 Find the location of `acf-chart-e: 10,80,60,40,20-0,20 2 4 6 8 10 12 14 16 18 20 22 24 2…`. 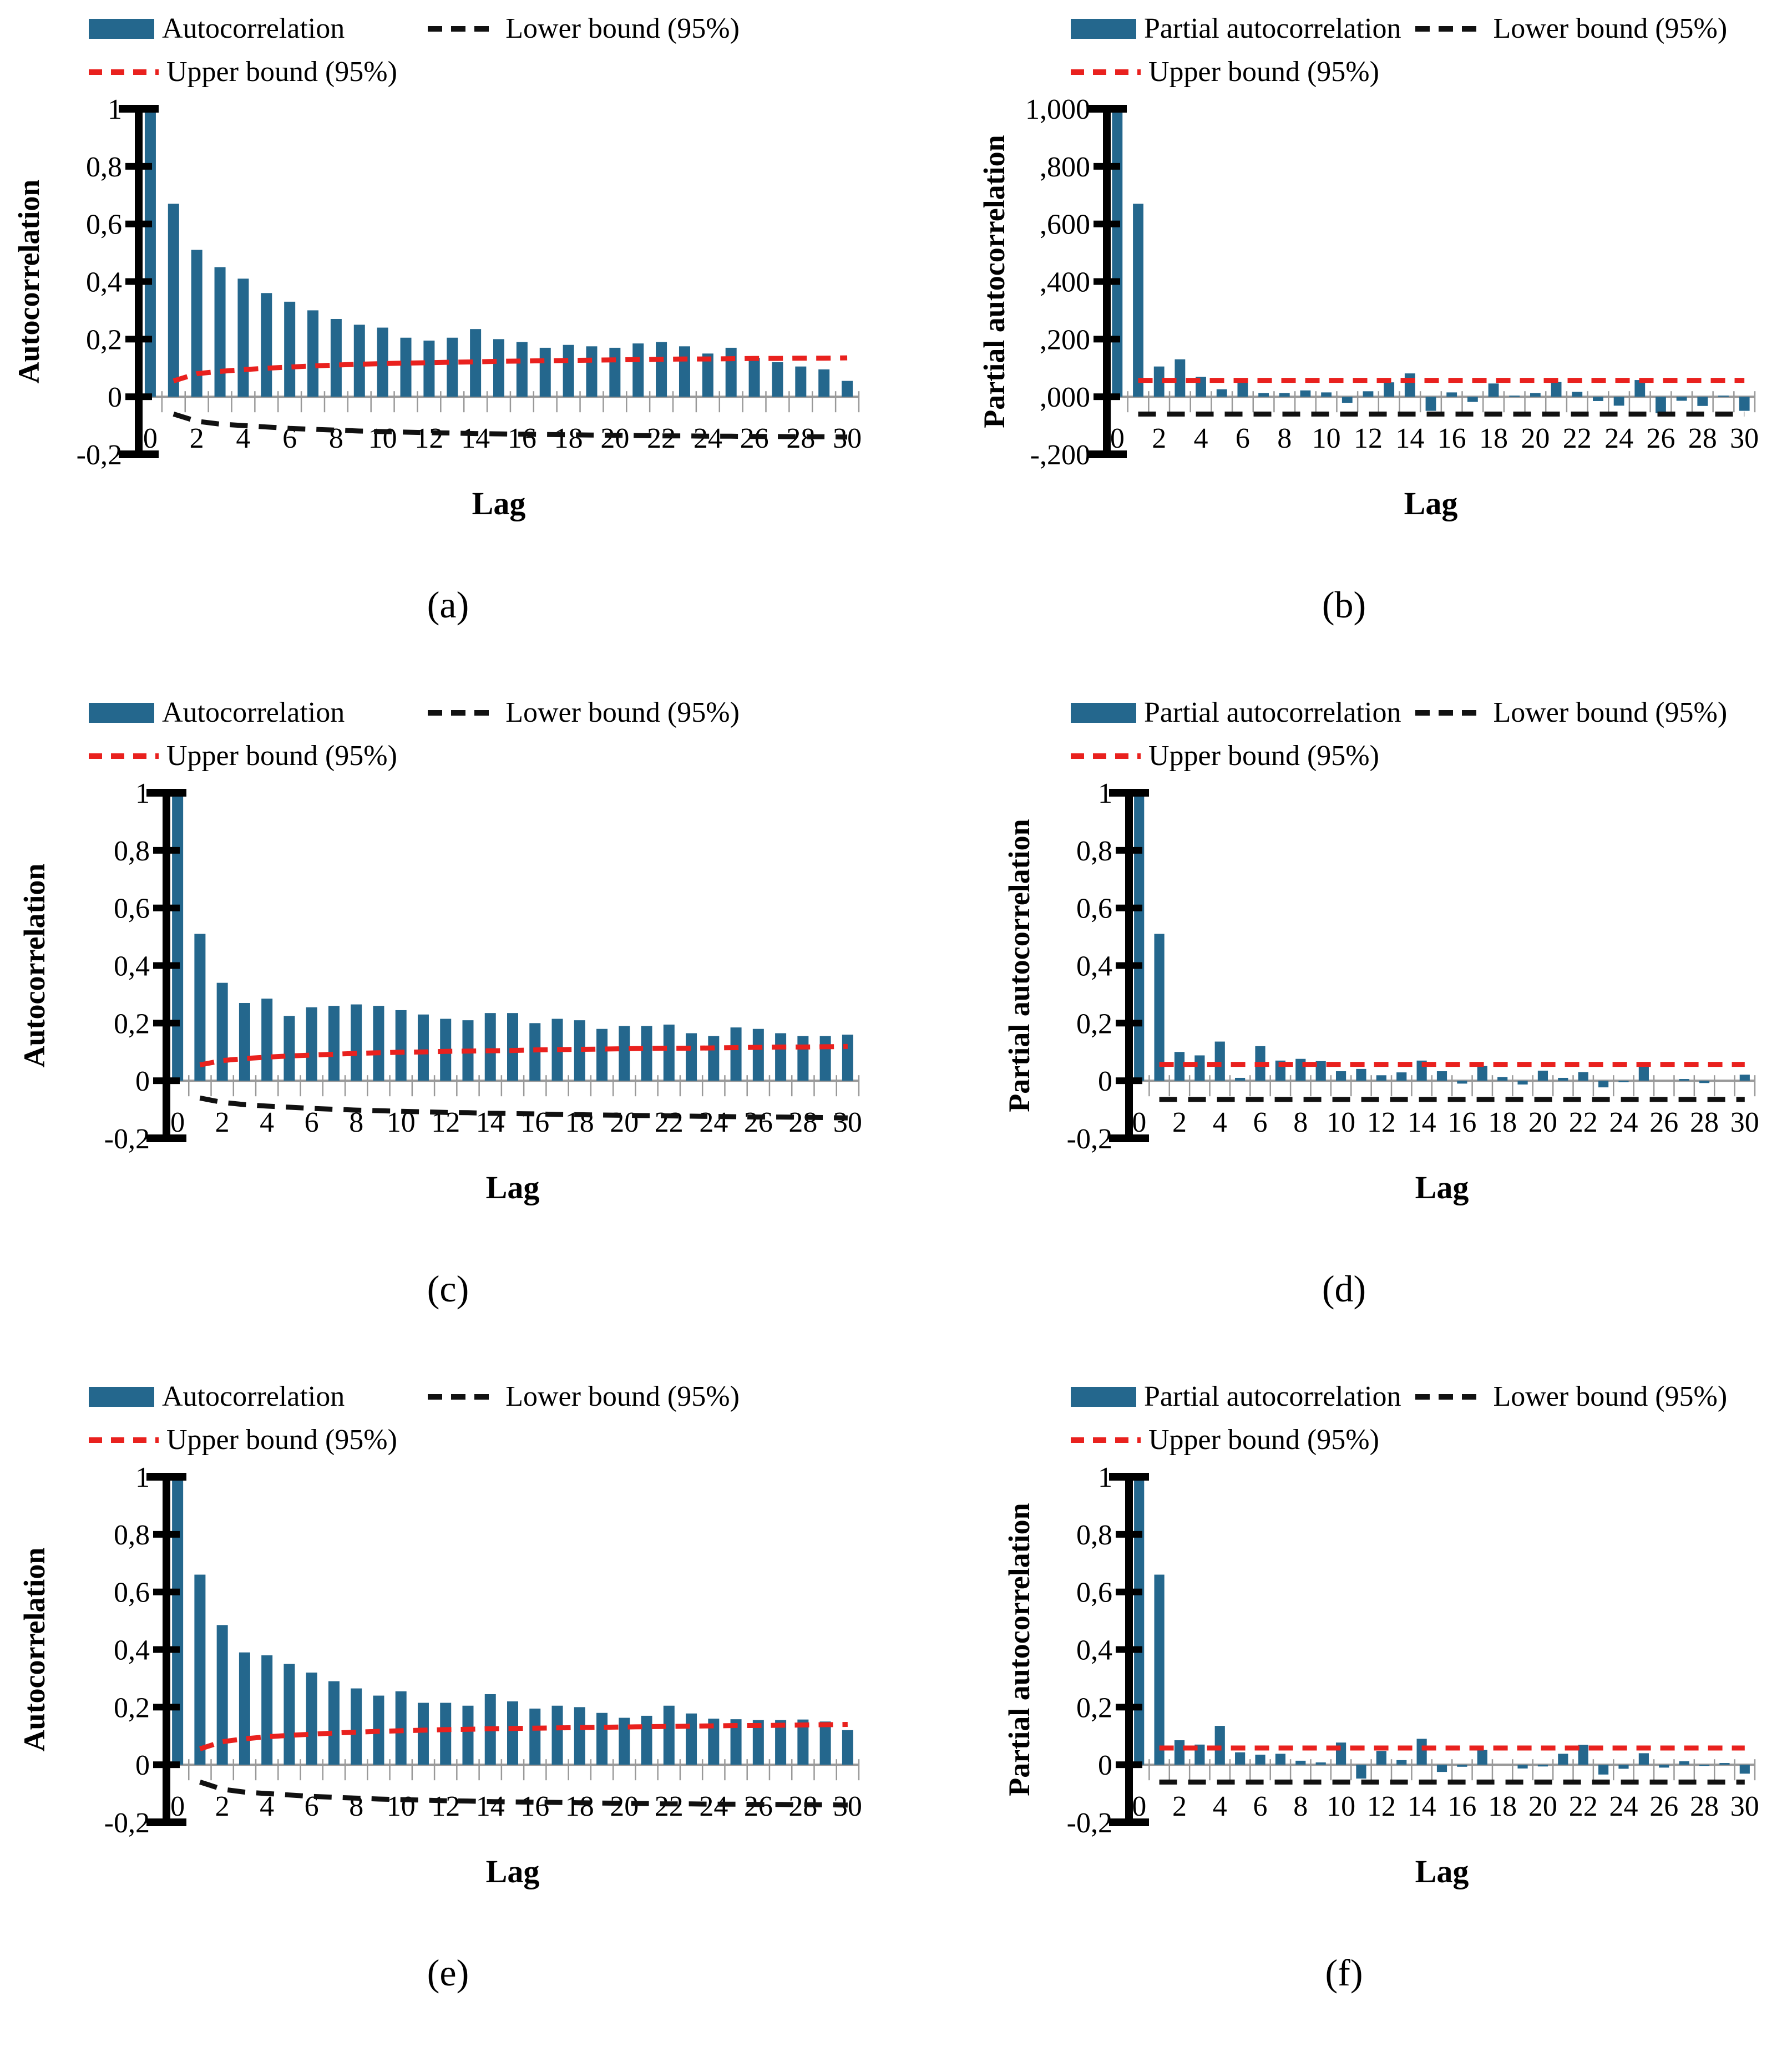

acf-chart-e: 10,80,60,40,20-0,20 2 4 6 8 10 12 14 16 18 20 22 24 2… is located at coordinates (440, 1675).